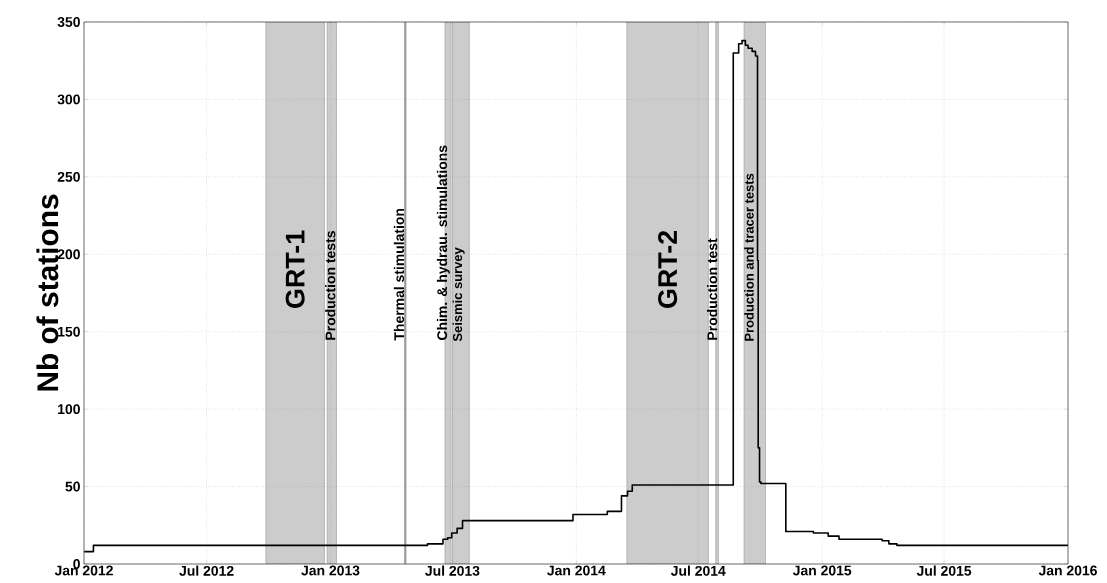 The width and height of the screenshot is (1107, 583). I want to click on x-tick-label: Jul 2015, so click(944, 570).